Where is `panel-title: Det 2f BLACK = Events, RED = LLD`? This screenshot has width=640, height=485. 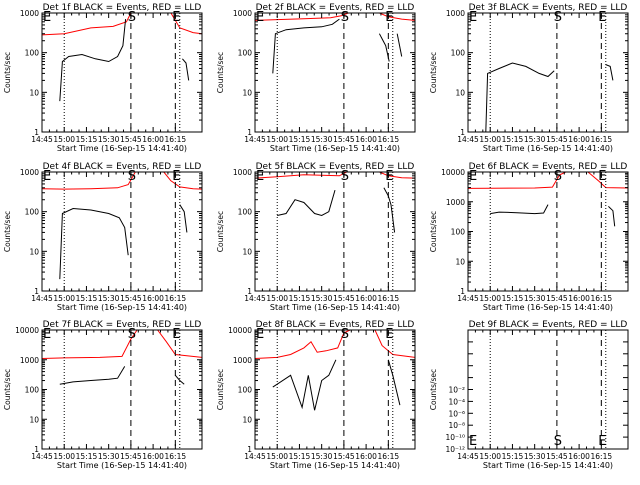 panel-title: Det 2f BLACK = Events, RED = LLD is located at coordinates (335, 8).